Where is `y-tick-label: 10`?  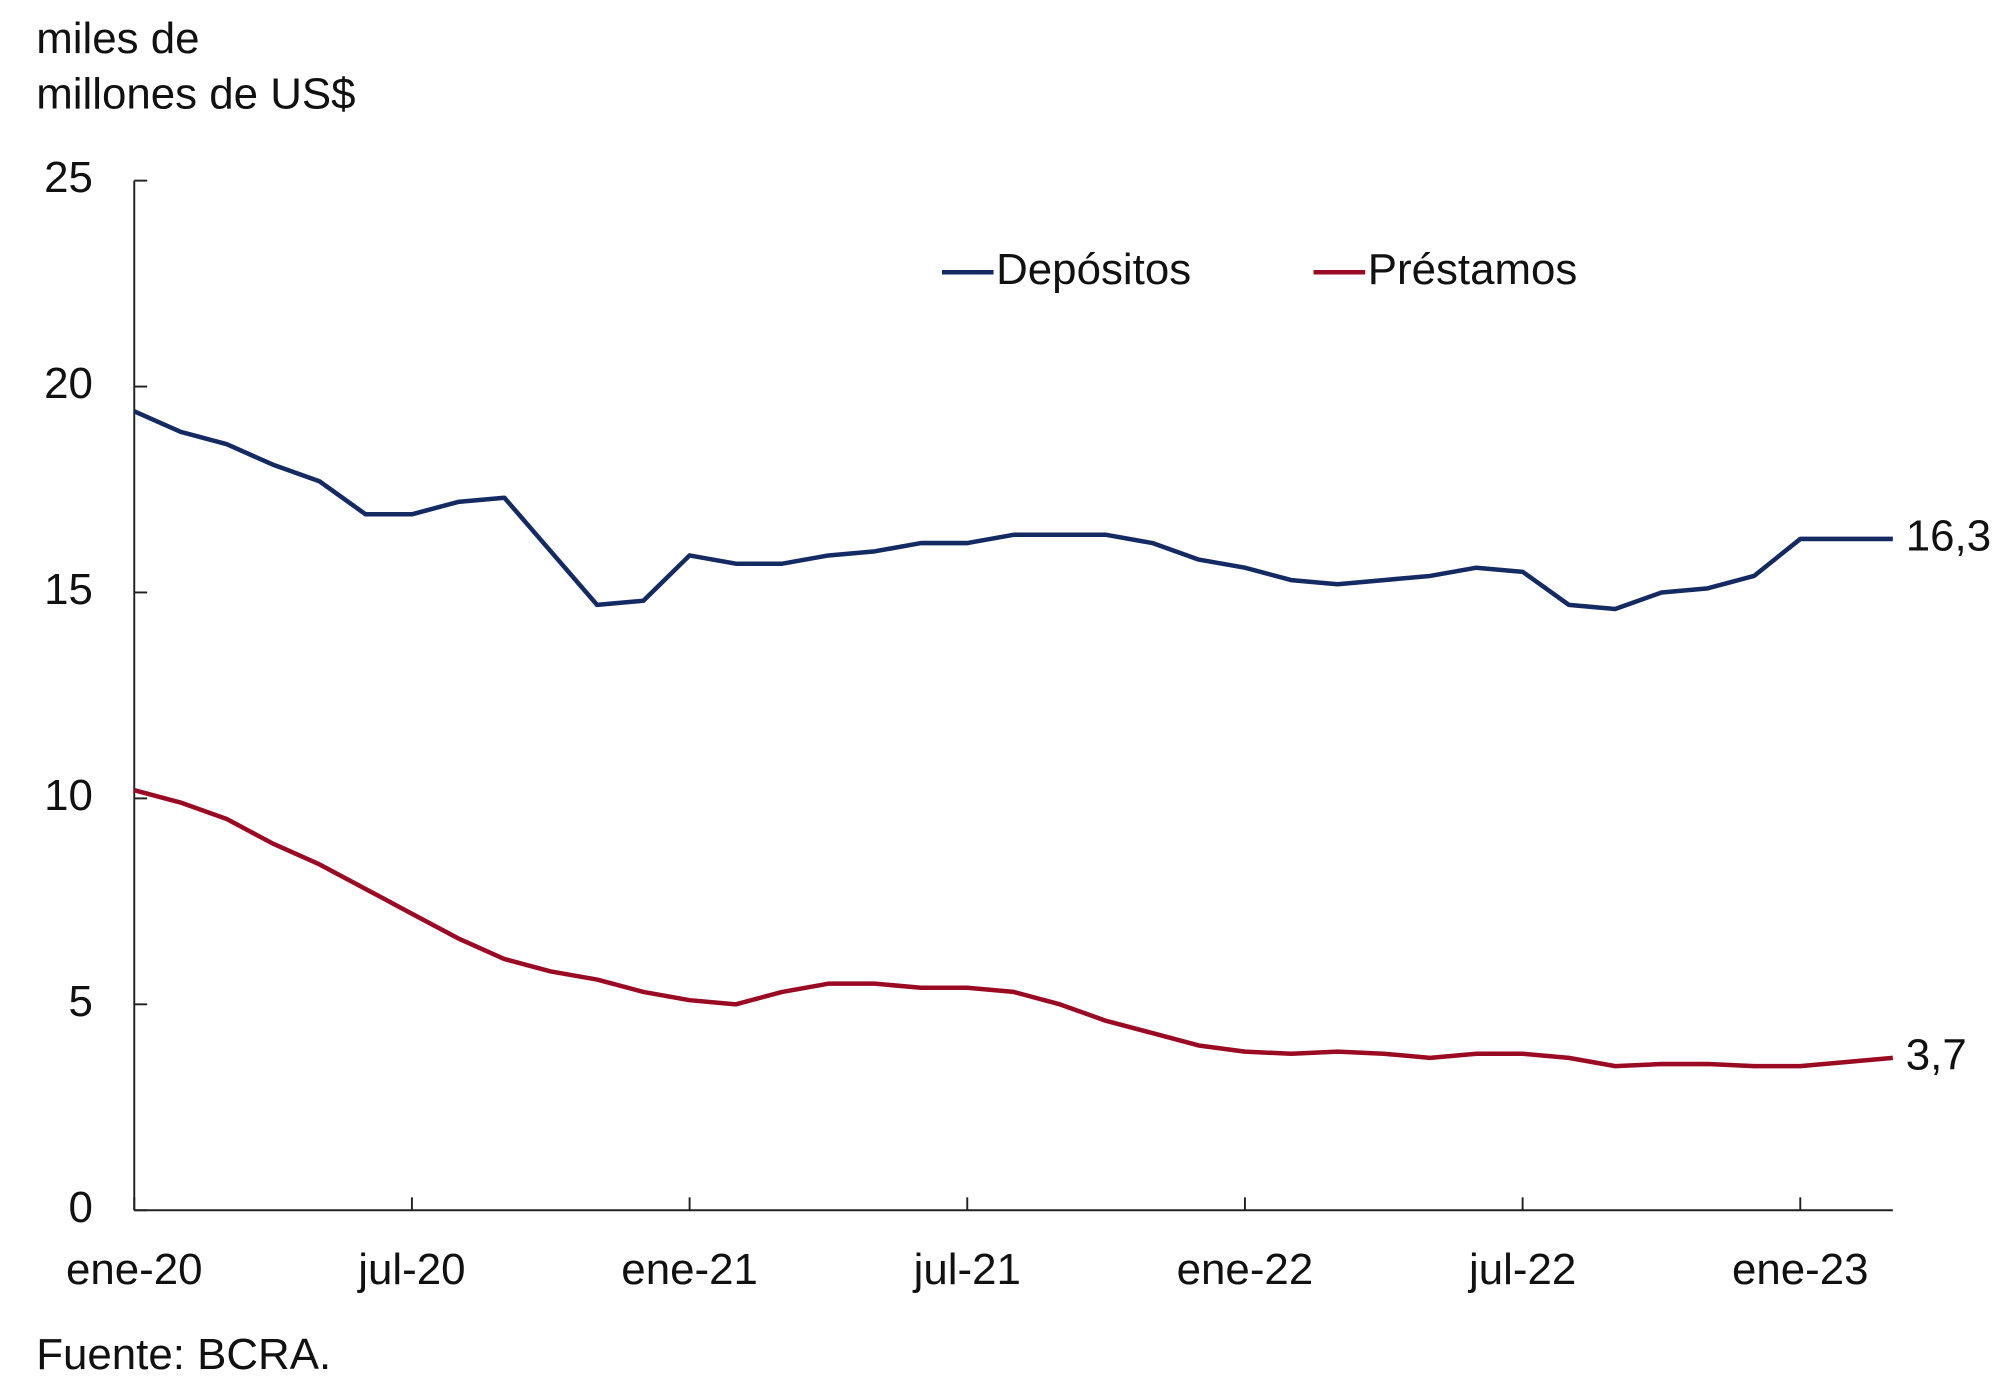
y-tick-label: 10 is located at coordinates (68, 795).